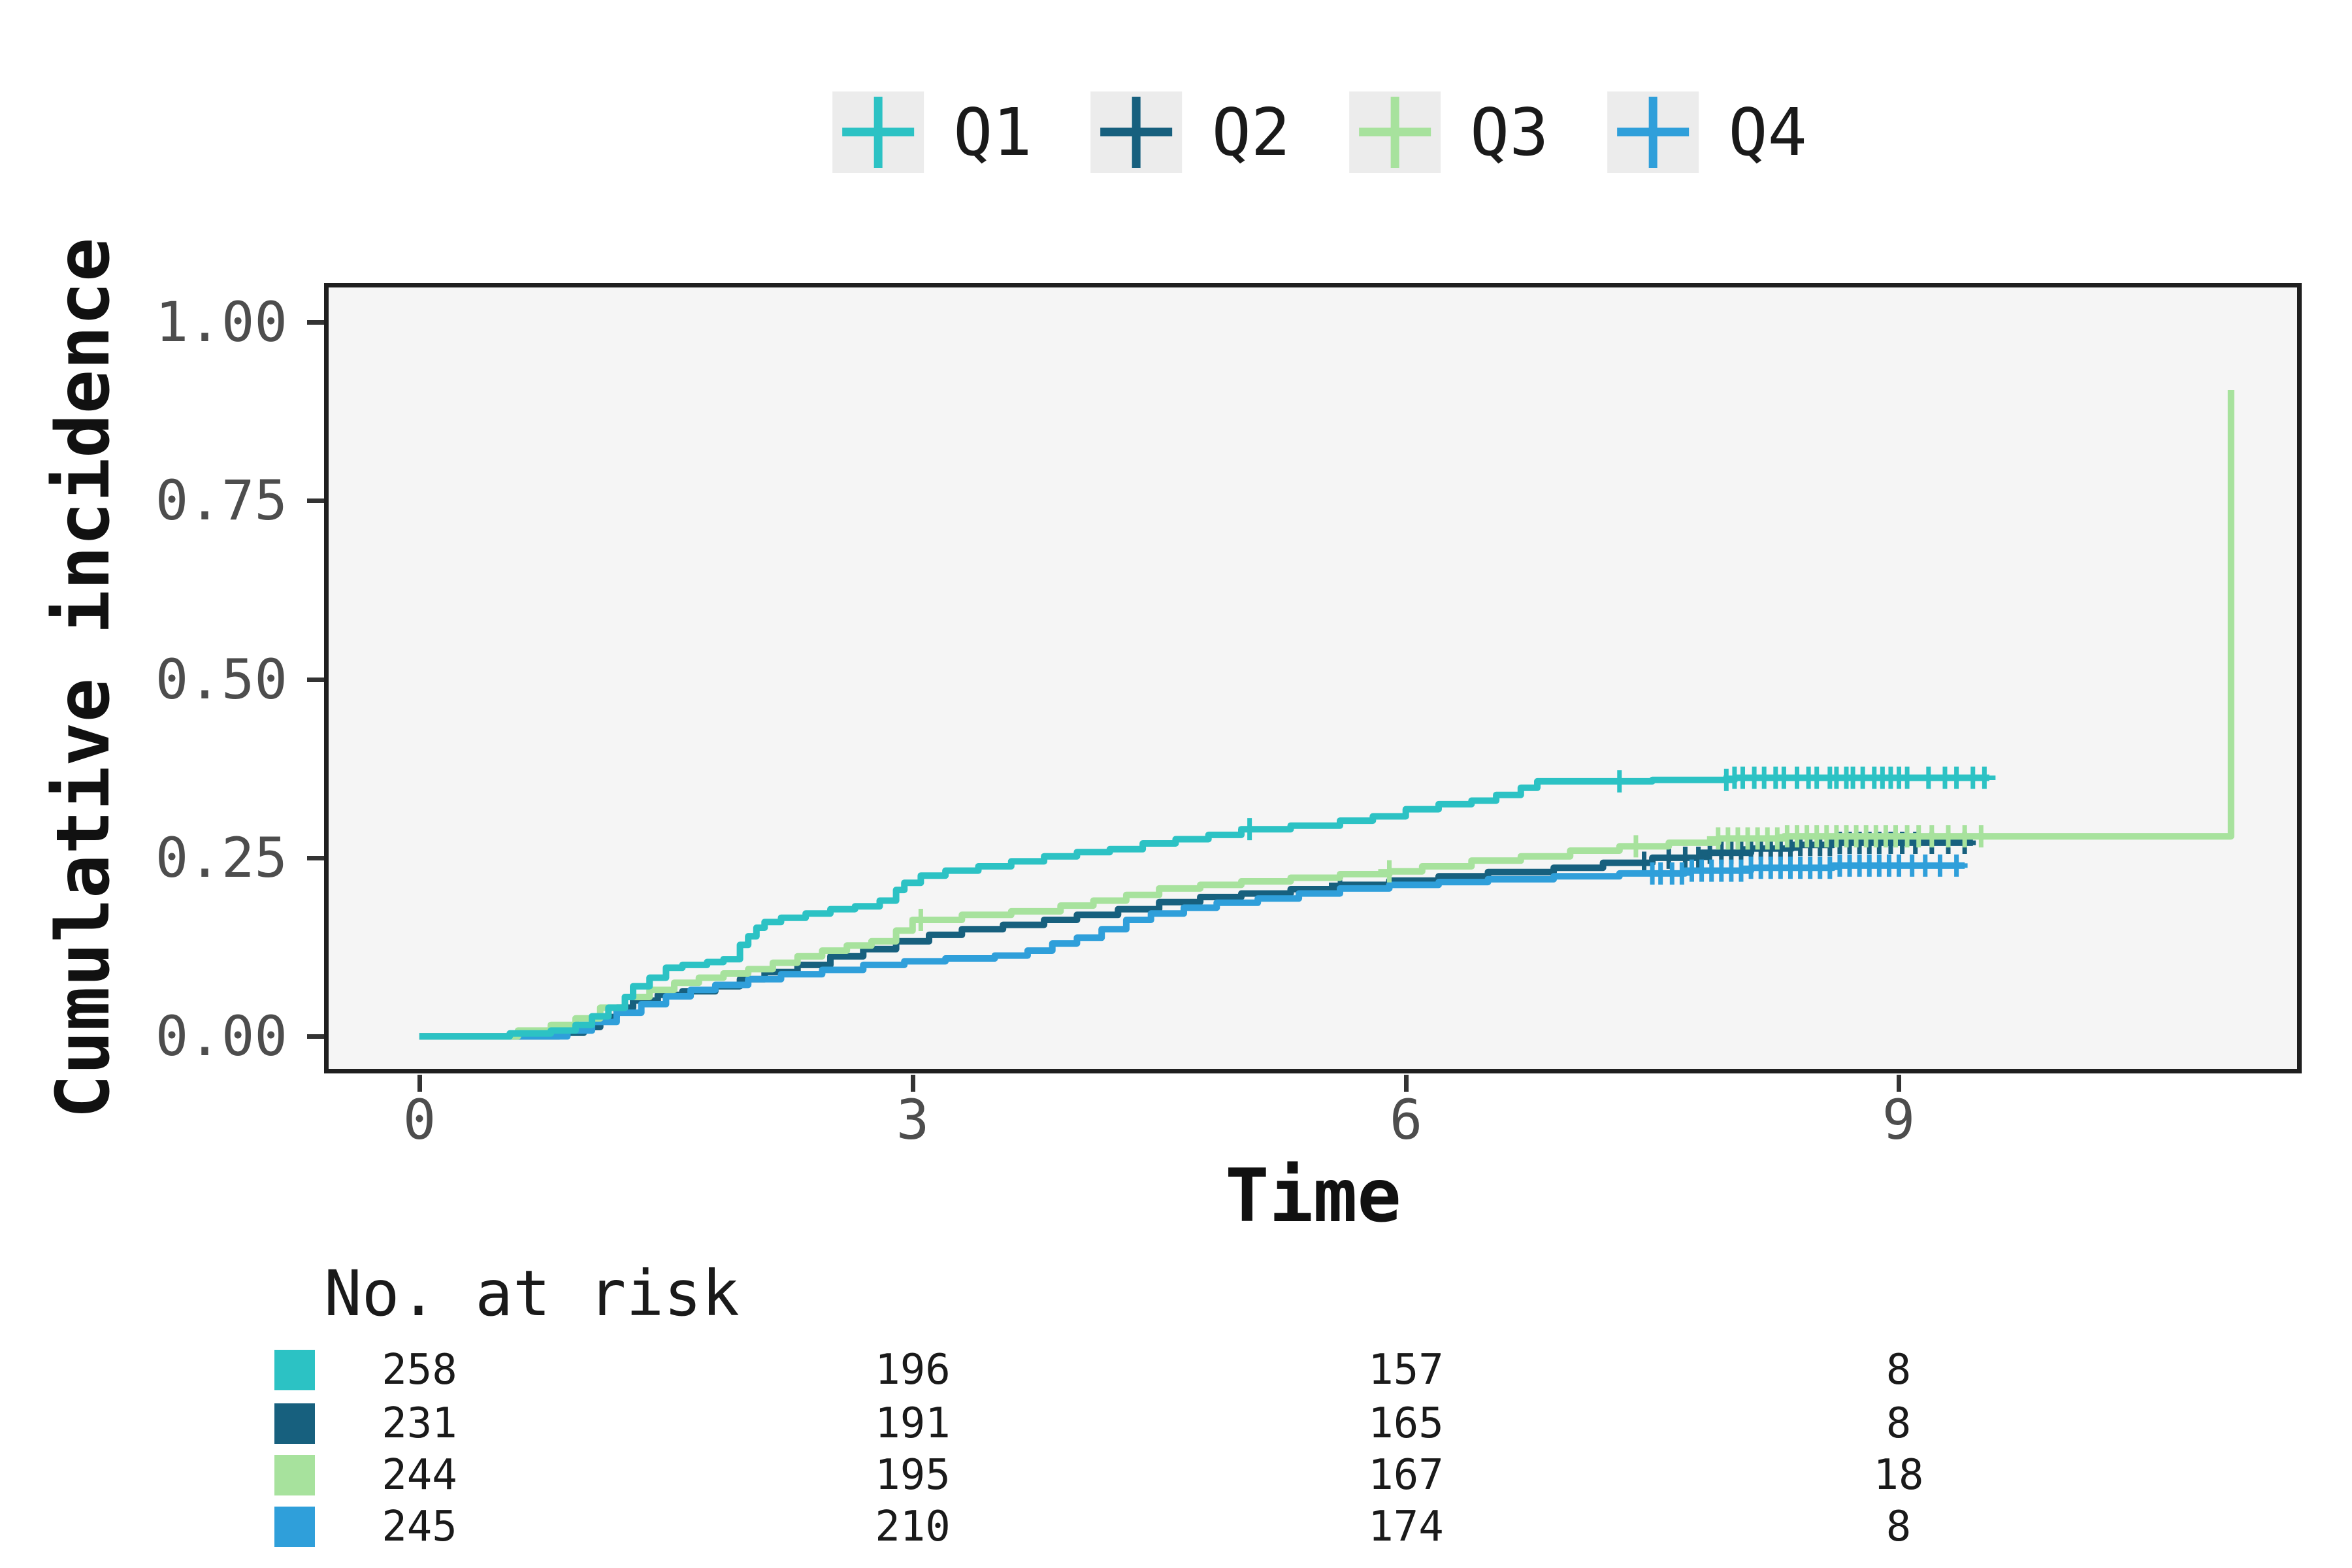 This screenshot has height=1568, width=2352. What do you see at coordinates (1767, 132) in the screenshot?
I see `legend-label-q4: Q4` at bounding box center [1767, 132].